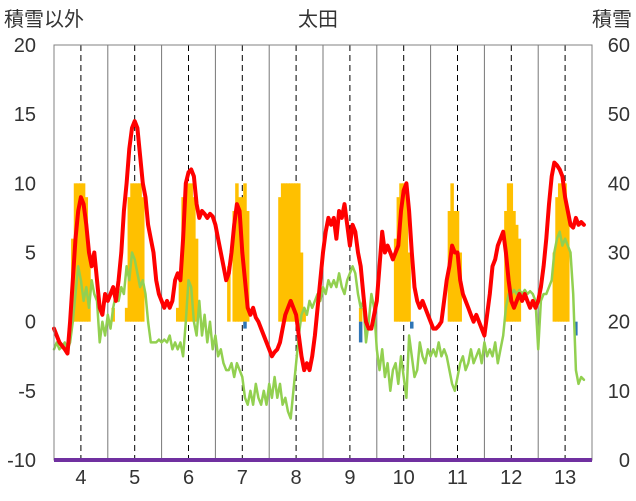  I want to click on x-tick-13: 13, so click(565, 478).